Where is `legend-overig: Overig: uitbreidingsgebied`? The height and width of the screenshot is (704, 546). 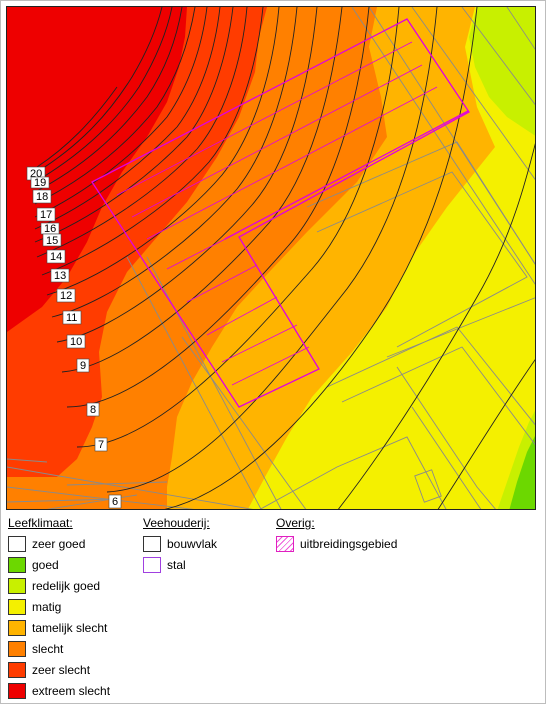 legend-overig: Overig: uitbreidingsgebied is located at coordinates (336, 536).